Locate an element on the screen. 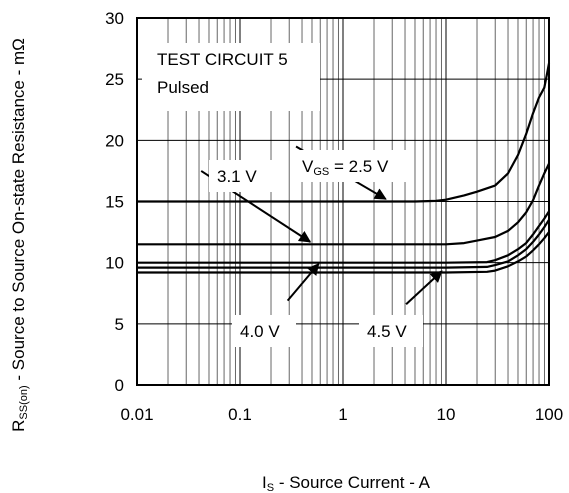  x-tick-label: 100 is located at coordinates (549, 414).